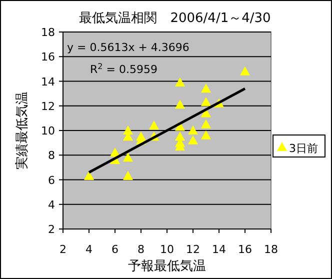 The image size is (332, 279). Describe the element at coordinates (167, 266) in the screenshot. I see `x-axis-title: 予報最低気温` at that location.